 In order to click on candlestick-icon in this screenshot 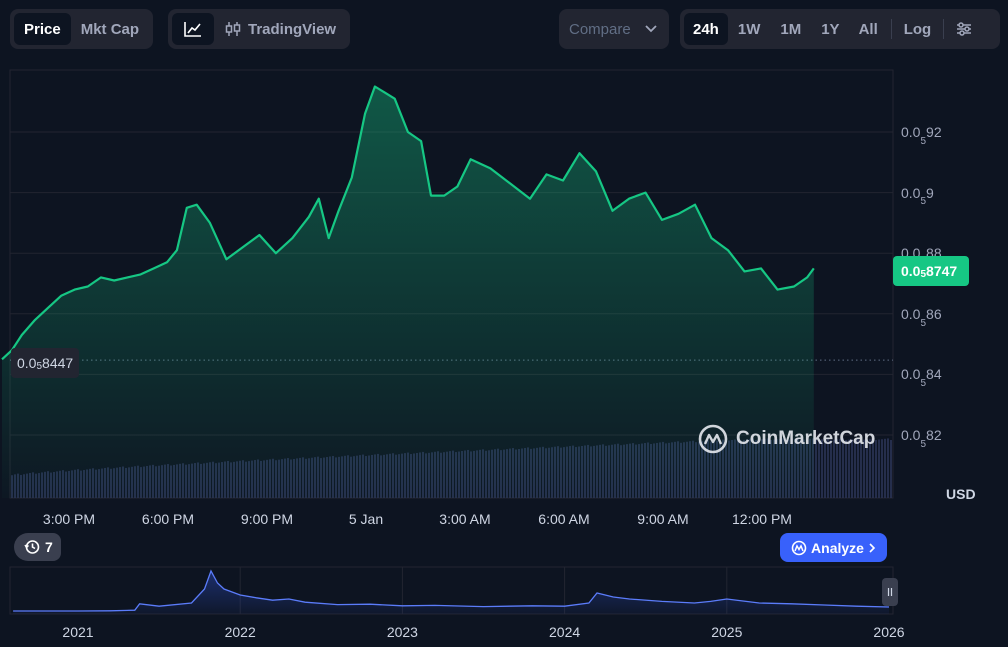, I will do `click(233, 29)`.